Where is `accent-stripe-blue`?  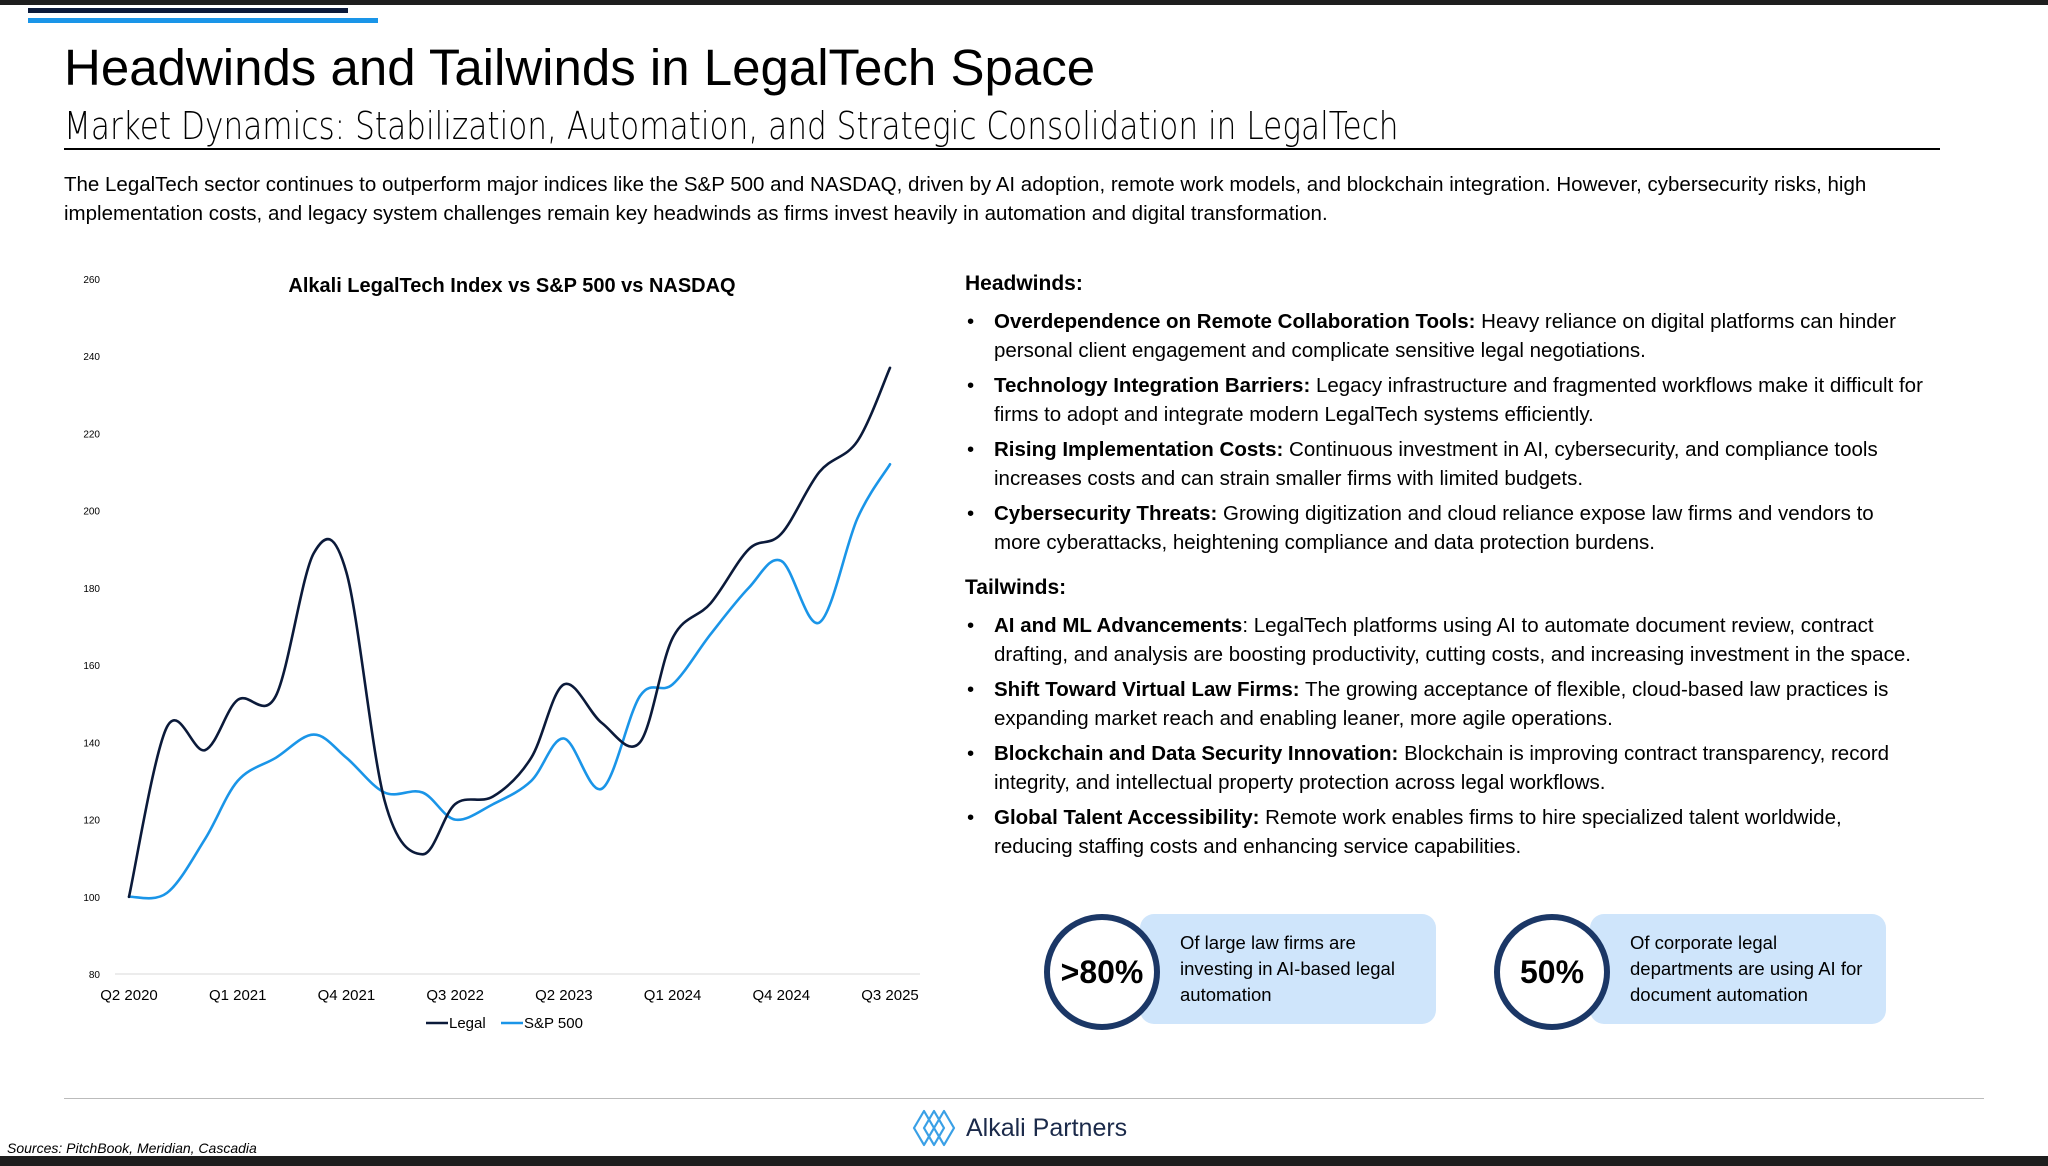 accent-stripe-blue is located at coordinates (203, 20).